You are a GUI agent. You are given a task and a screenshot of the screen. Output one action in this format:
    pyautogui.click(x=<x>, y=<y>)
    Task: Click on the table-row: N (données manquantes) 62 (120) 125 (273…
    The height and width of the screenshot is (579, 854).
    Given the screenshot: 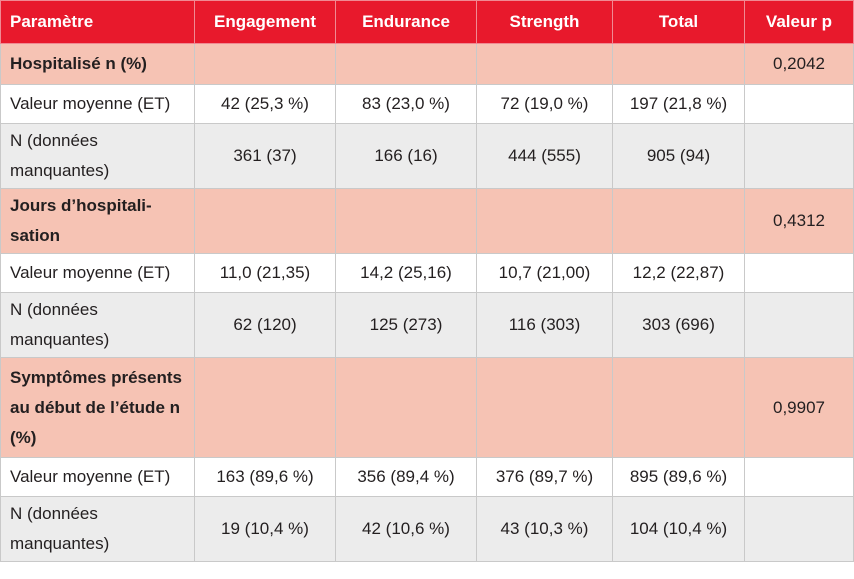 What is the action you would take?
    pyautogui.click(x=427, y=325)
    